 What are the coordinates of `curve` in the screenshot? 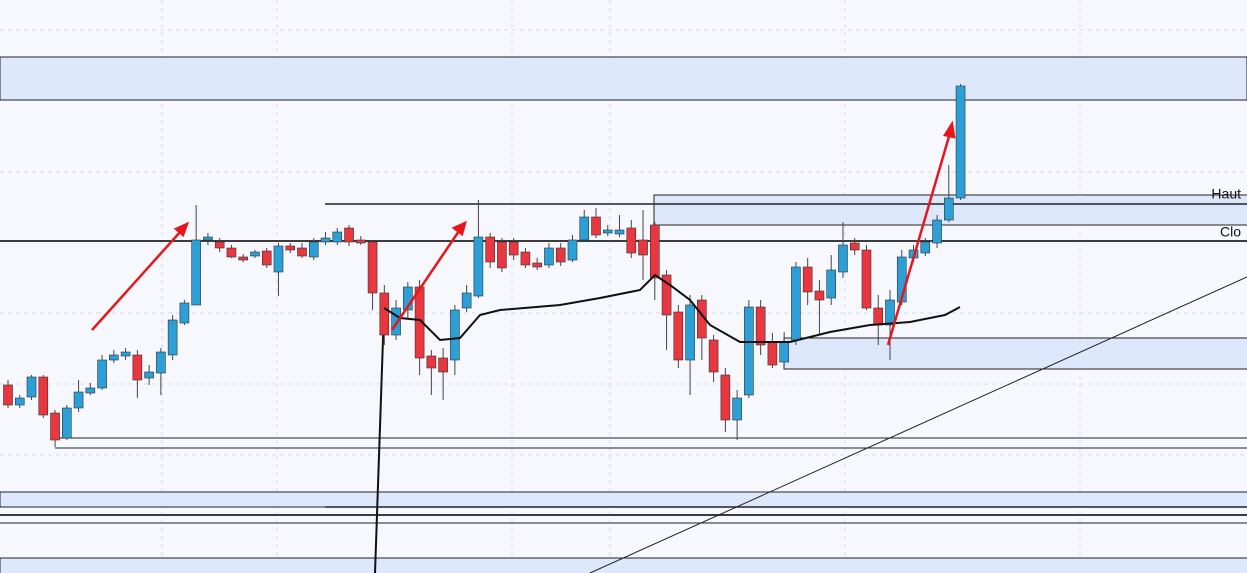 It's located at (379, 441).